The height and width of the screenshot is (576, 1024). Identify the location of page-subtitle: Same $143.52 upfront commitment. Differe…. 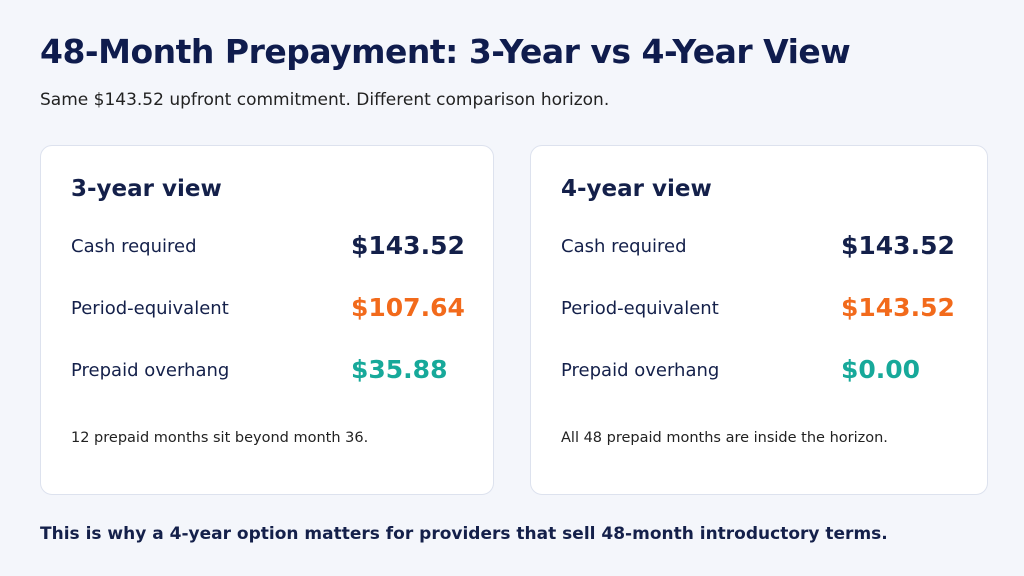
(325, 100).